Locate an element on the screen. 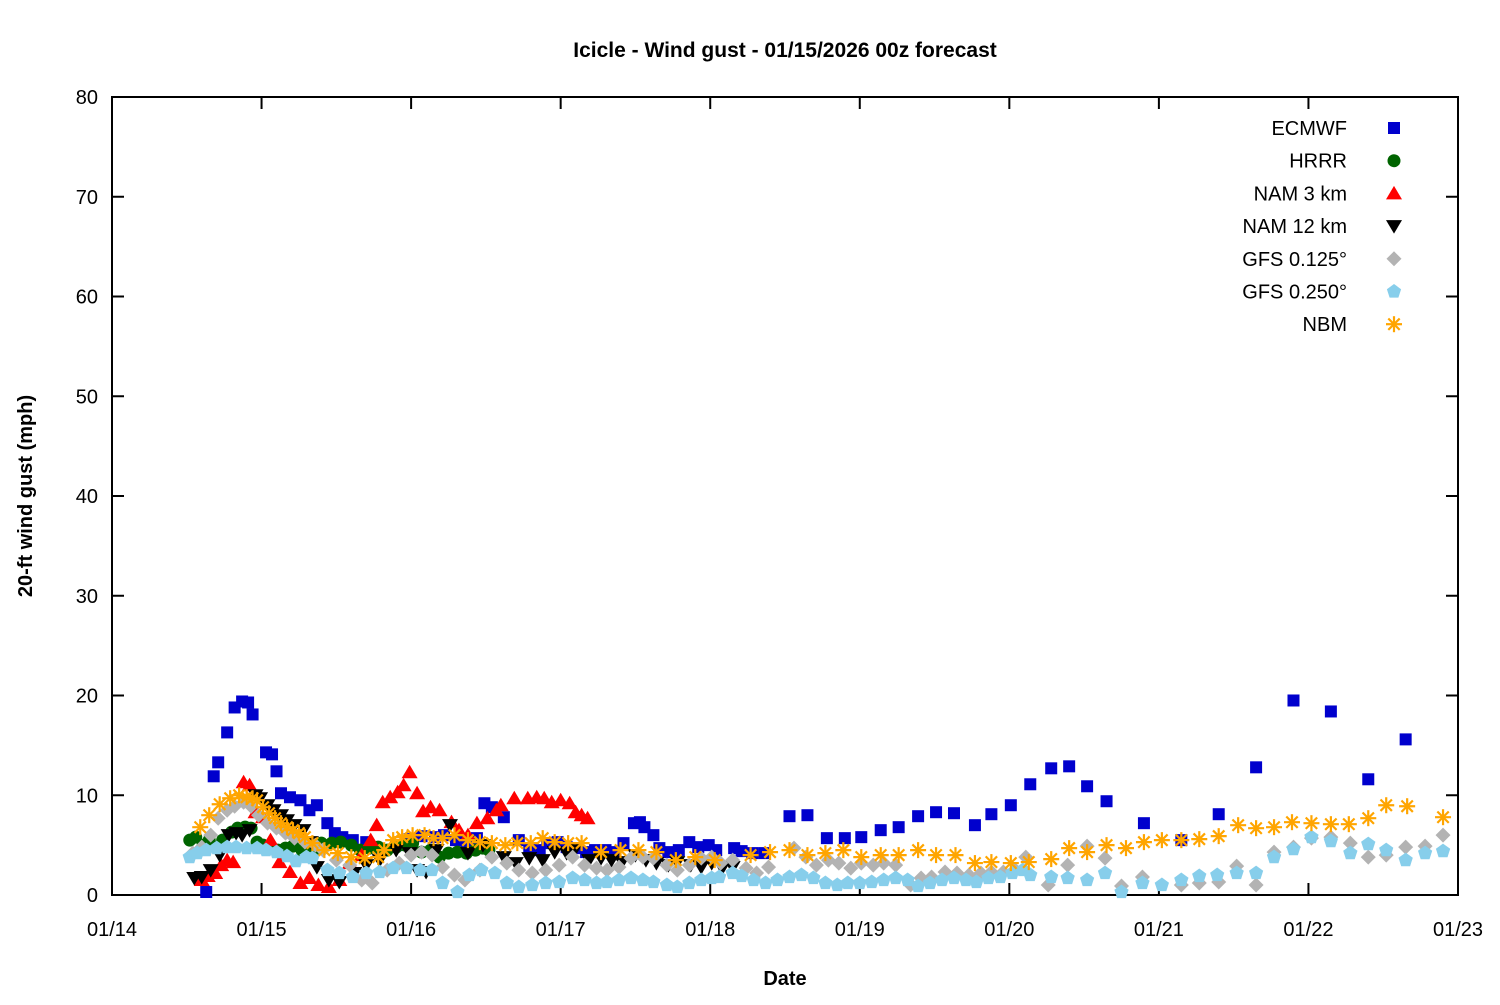  y-axis-label: 20-ft wind gust (mph) is located at coordinates (26, 496).